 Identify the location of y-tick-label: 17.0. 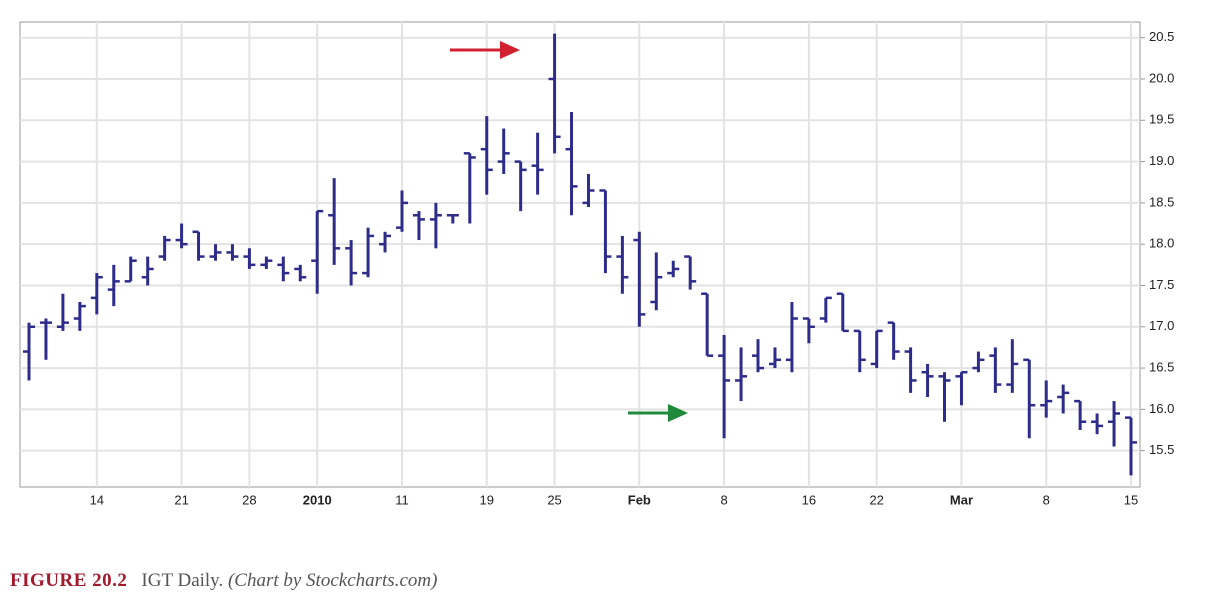
(1161, 325).